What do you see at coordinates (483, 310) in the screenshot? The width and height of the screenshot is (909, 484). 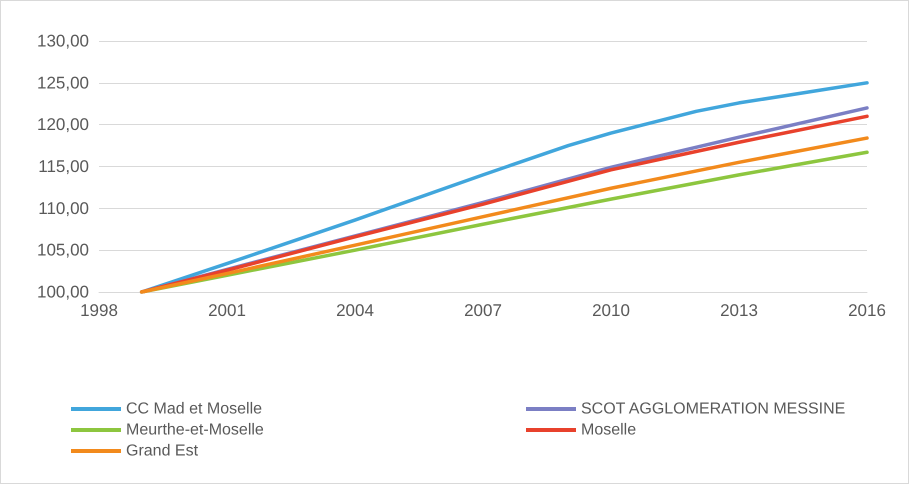 I see `x-tick-label: 2007` at bounding box center [483, 310].